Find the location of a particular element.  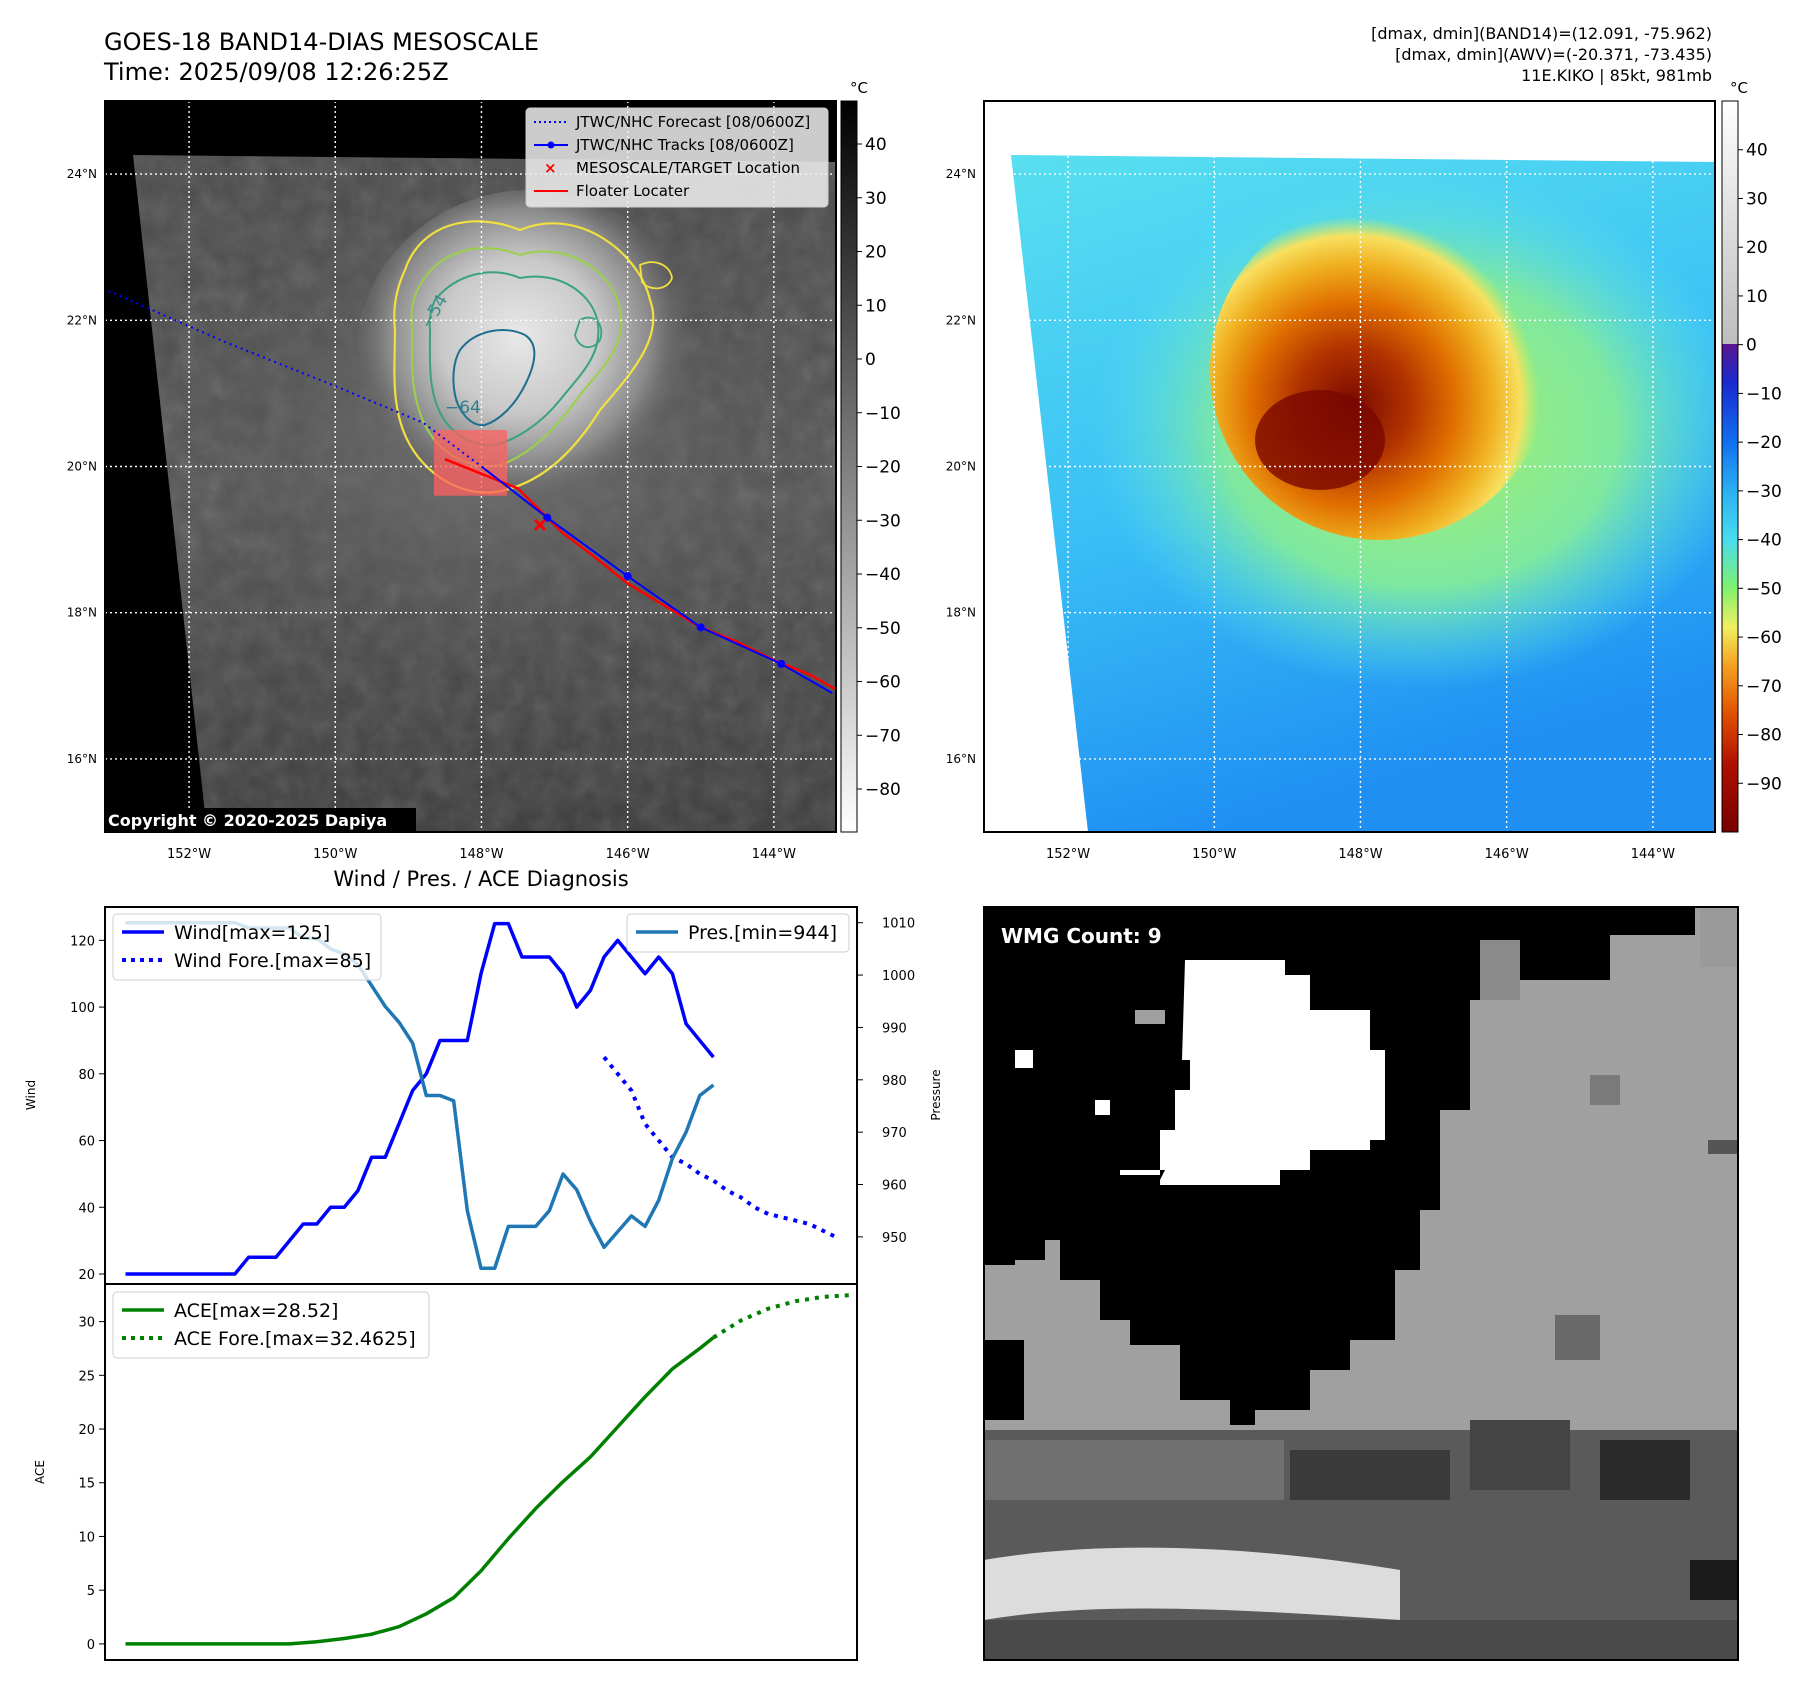

pressure-ylabel: Pressure is located at coordinates (936, 1094).